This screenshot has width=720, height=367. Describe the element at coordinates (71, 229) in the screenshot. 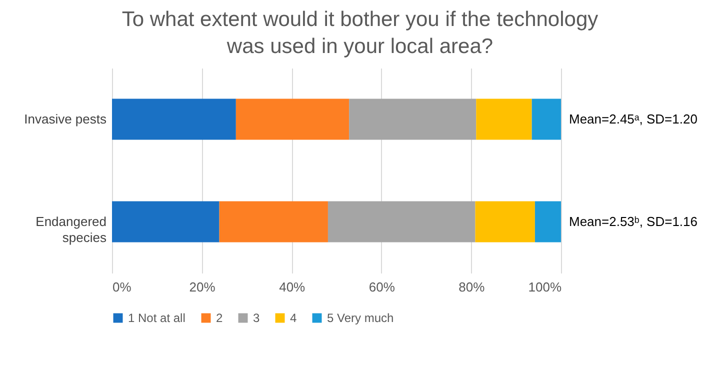

I see `y-tick-label: Endangered species` at that location.